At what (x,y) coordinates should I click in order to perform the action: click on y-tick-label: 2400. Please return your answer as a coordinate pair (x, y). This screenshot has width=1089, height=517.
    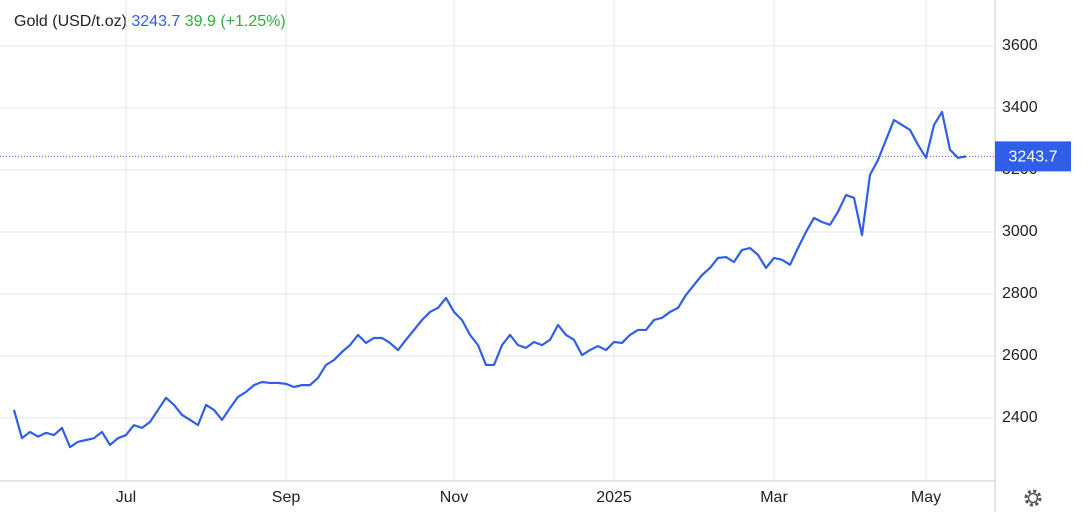
    Looking at the image, I should click on (1020, 417).